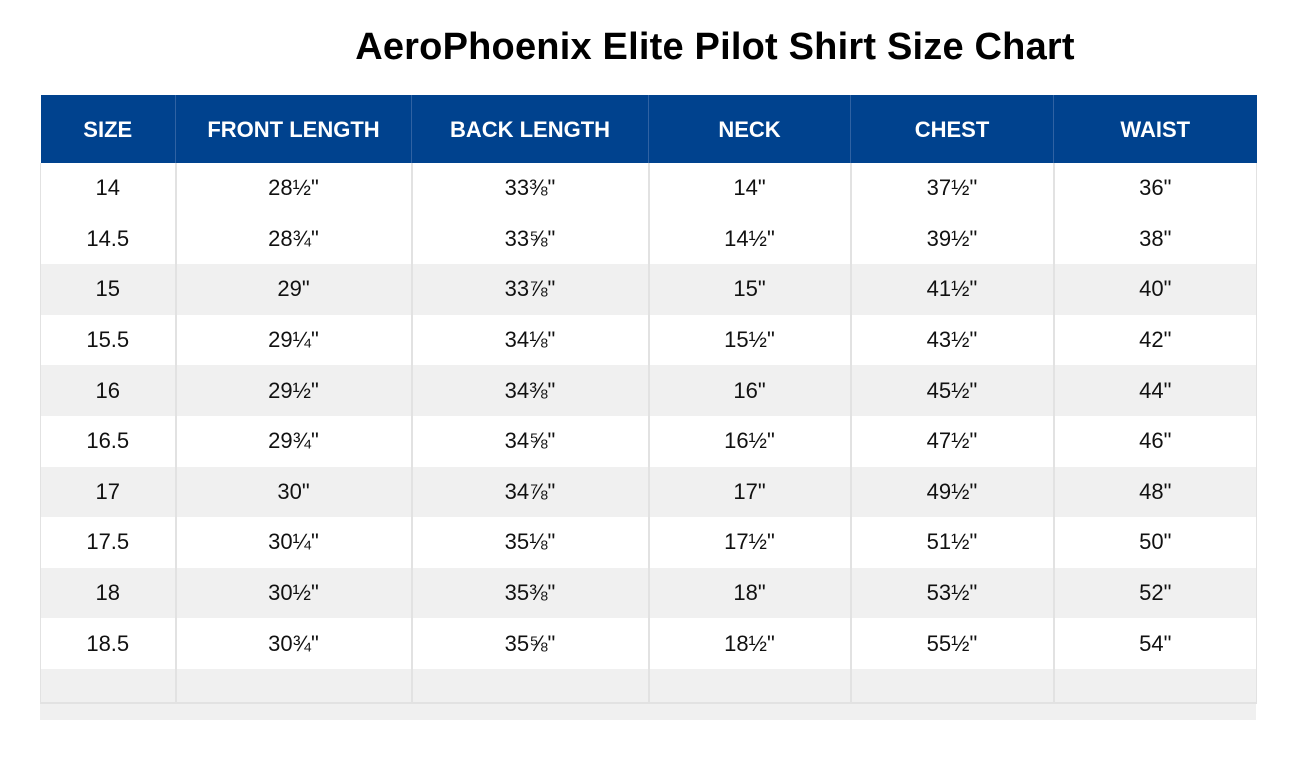 This screenshot has width=1314, height=761. Describe the element at coordinates (750, 643) in the screenshot. I see `cell-neck: 18½"` at that location.